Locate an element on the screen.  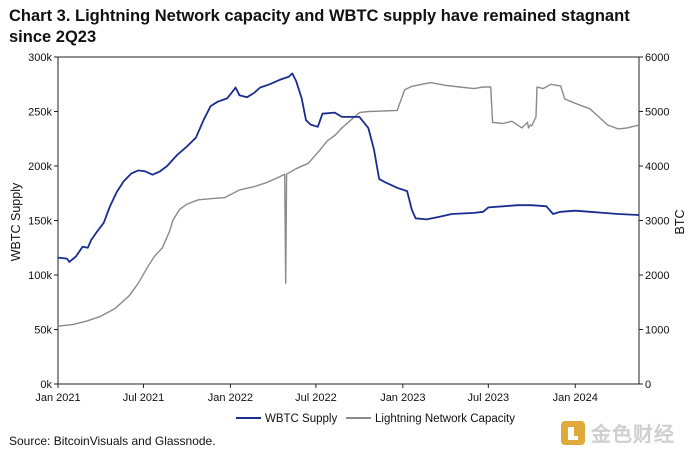
left-tick-label: 300k is located at coordinates (40, 58).